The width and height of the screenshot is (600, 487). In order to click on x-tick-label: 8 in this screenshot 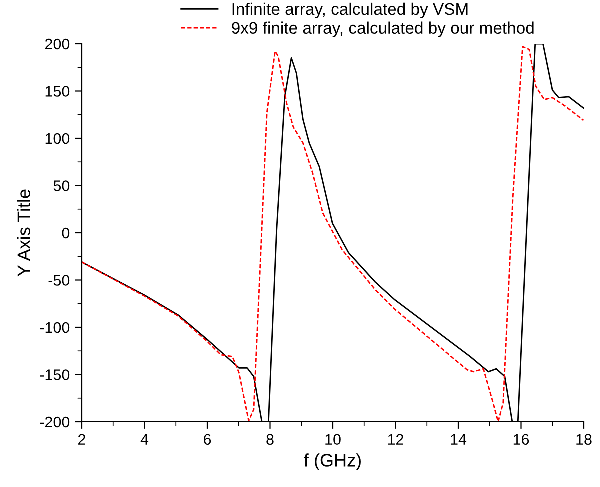, I will do `click(270, 440)`.